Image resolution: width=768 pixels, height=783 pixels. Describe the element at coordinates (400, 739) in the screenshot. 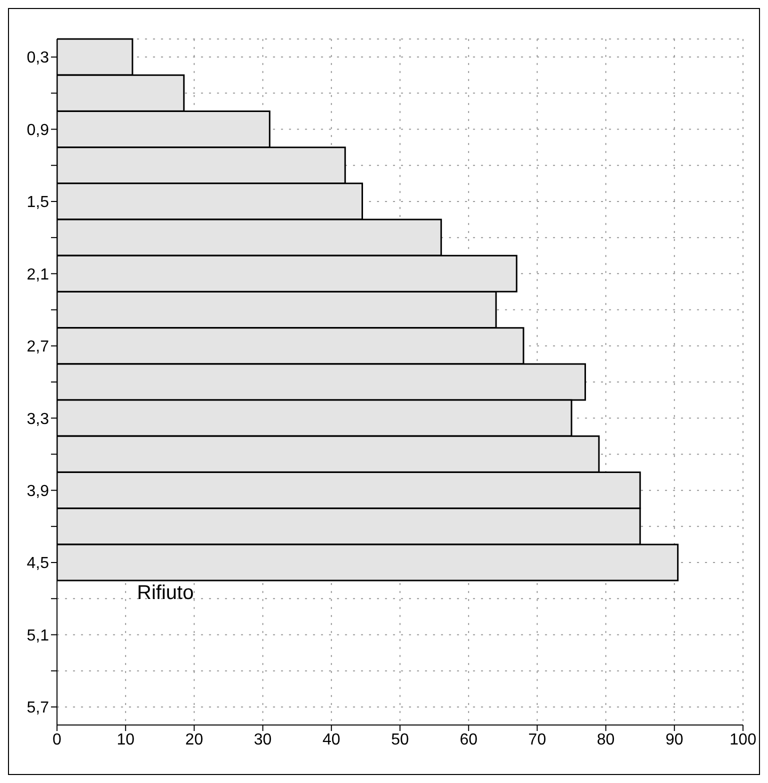

I see `x-tick-label: 50` at that location.